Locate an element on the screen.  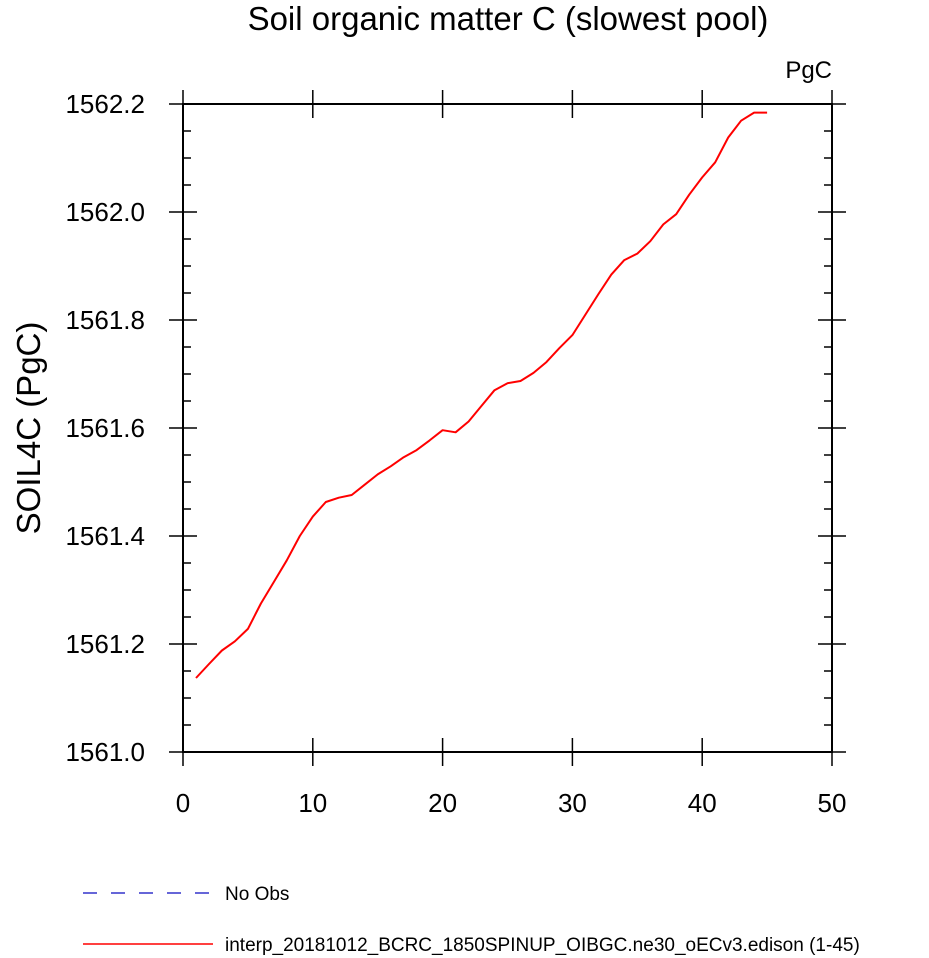
y-tick-label: 1561.2 is located at coordinates (105, 644).